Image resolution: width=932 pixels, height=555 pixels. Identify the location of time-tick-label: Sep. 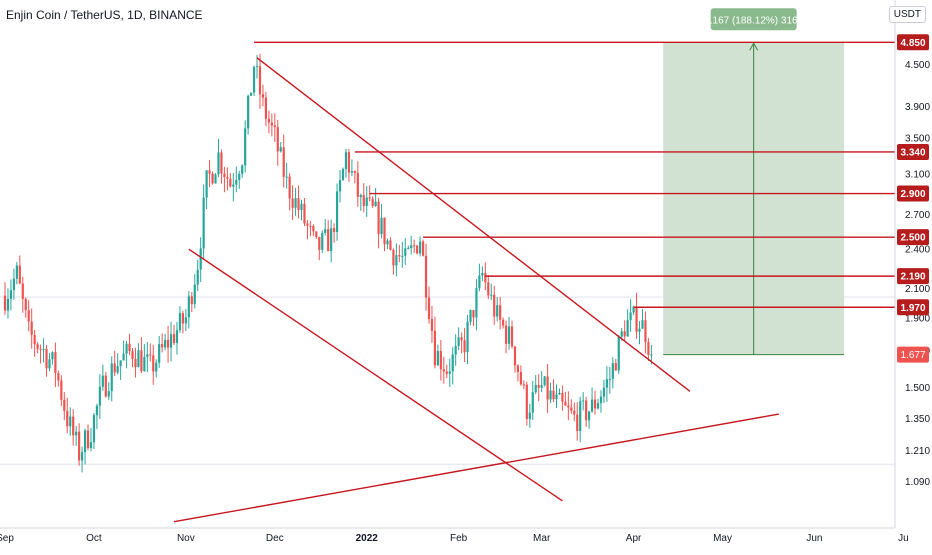
(7, 538).